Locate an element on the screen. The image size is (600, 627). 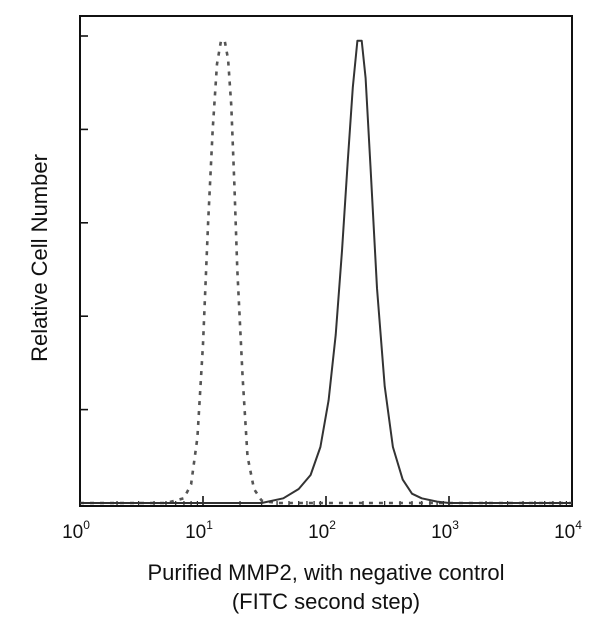
x-tick-label-exponent: 2 is located at coordinates (332, 525).